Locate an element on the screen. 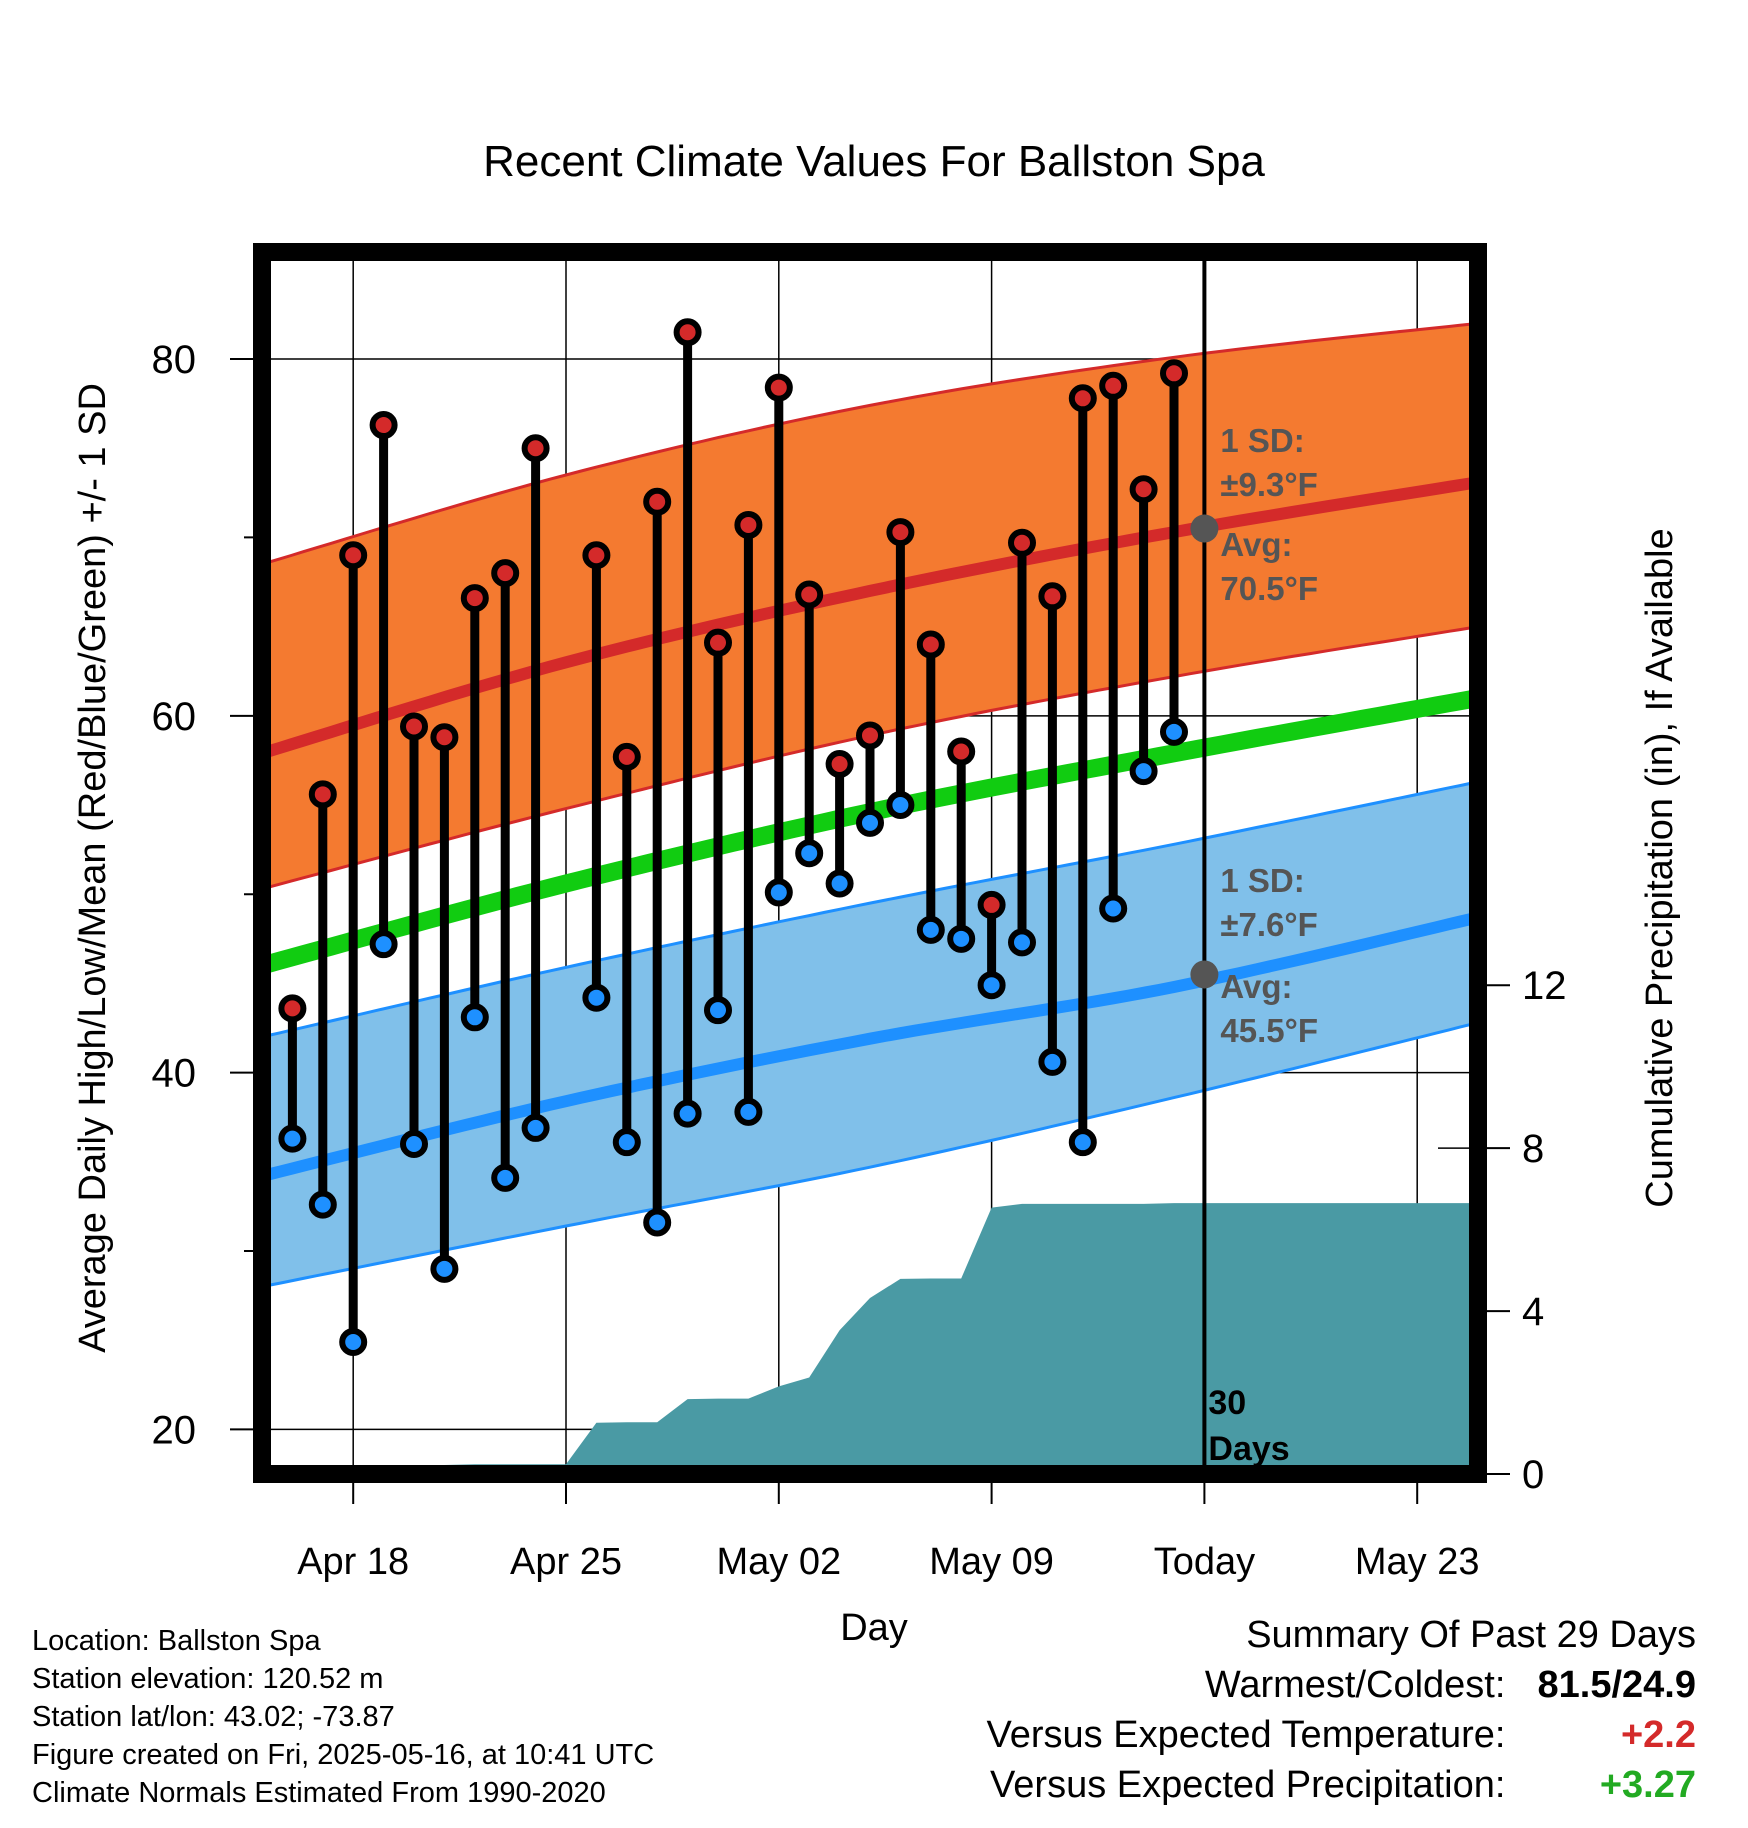 The width and height of the screenshot is (1748, 1828). summary-temperature: Versus Expected Temperature: +2.2 is located at coordinates (1341, 1735).